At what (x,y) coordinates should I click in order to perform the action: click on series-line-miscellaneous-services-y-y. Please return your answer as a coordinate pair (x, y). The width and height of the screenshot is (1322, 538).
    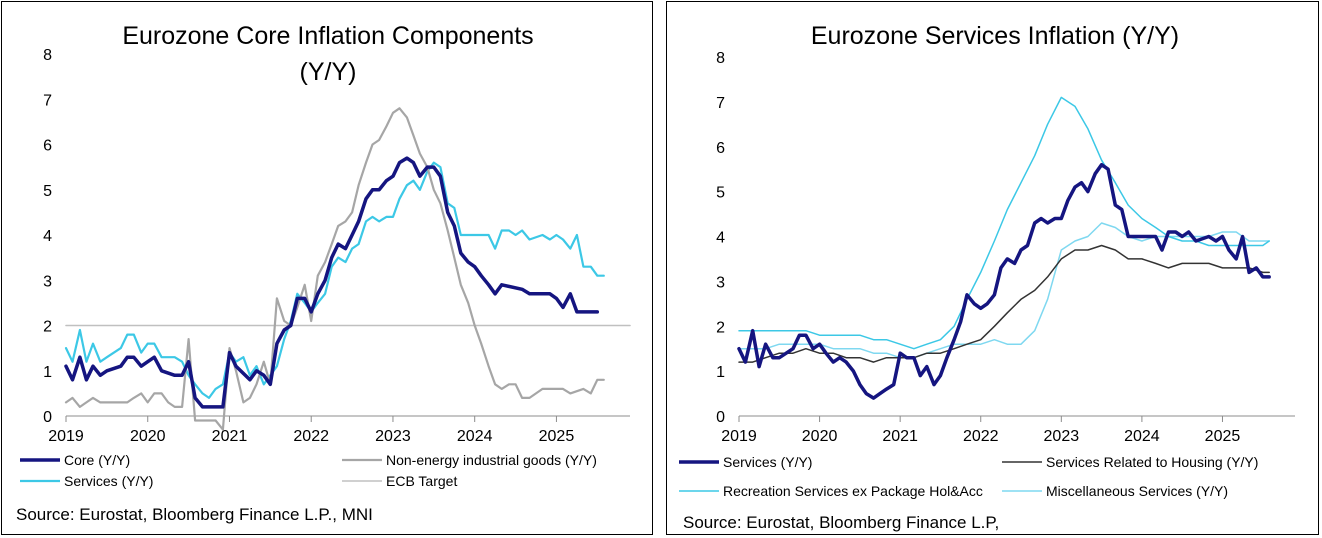
    Looking at the image, I should click on (1004, 290).